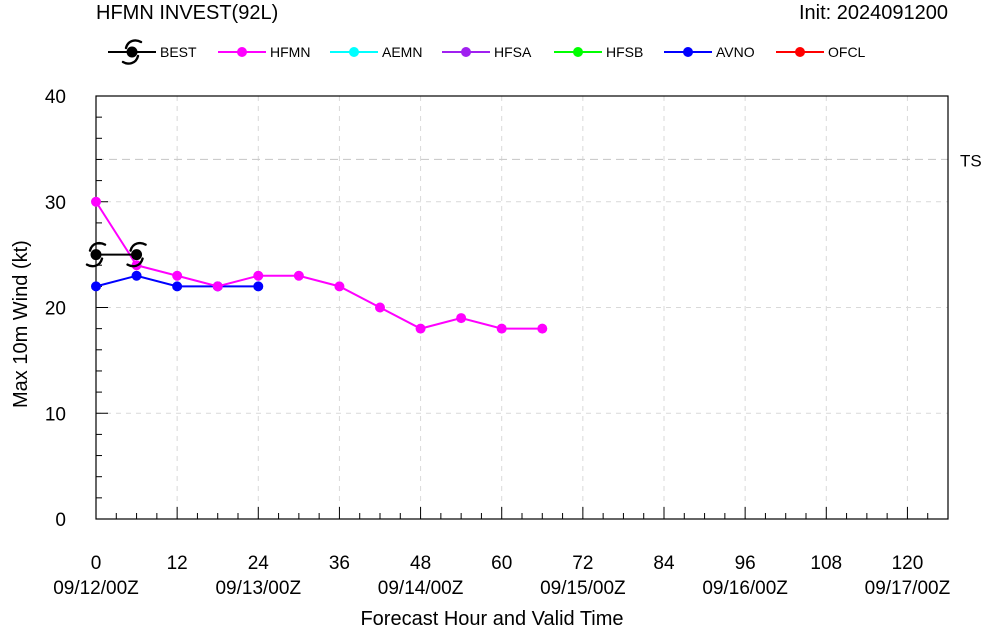 This screenshot has width=984, height=632. I want to click on x-tick-label: 96, so click(745, 563).